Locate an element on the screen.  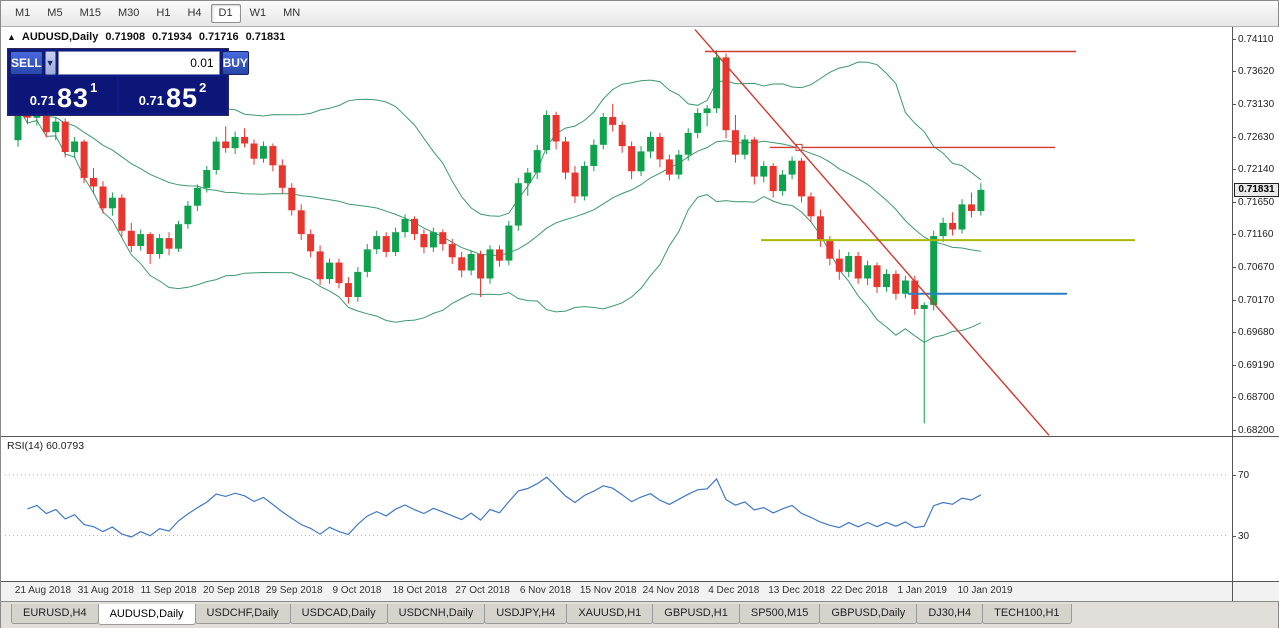
sell-price-prefix: 0.71 is located at coordinates (42, 100).